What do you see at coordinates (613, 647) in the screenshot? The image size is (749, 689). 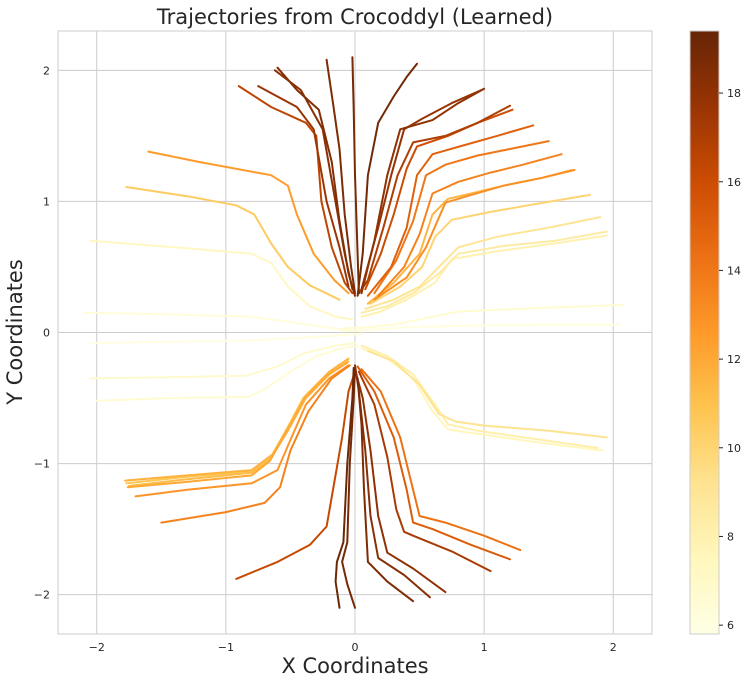 I see `x-tick-label: 2` at bounding box center [613, 647].